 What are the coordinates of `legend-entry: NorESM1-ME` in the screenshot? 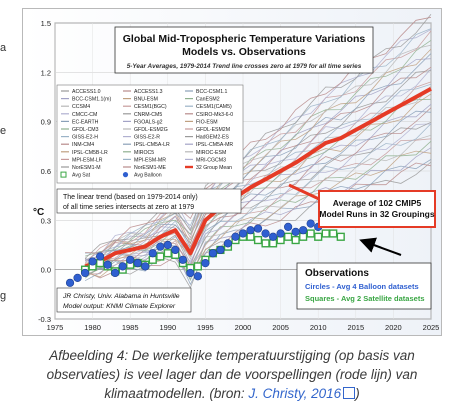 It's located at (150, 168).